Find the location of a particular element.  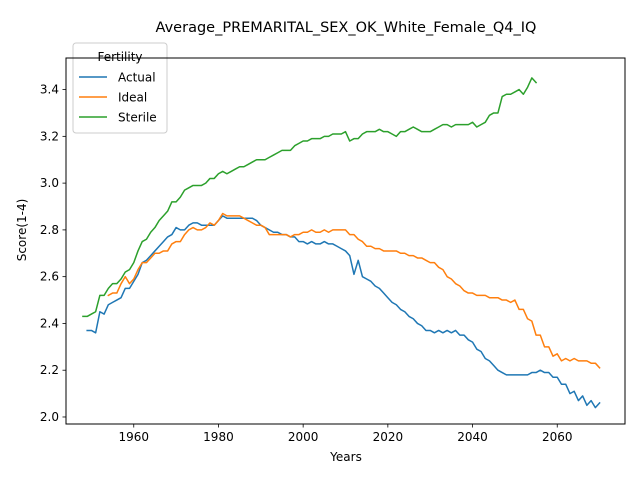

y-axis: 2.0 2.2 2.4 2.6 2.8 3.0 3.2 3.4 is located at coordinates (53, 253).